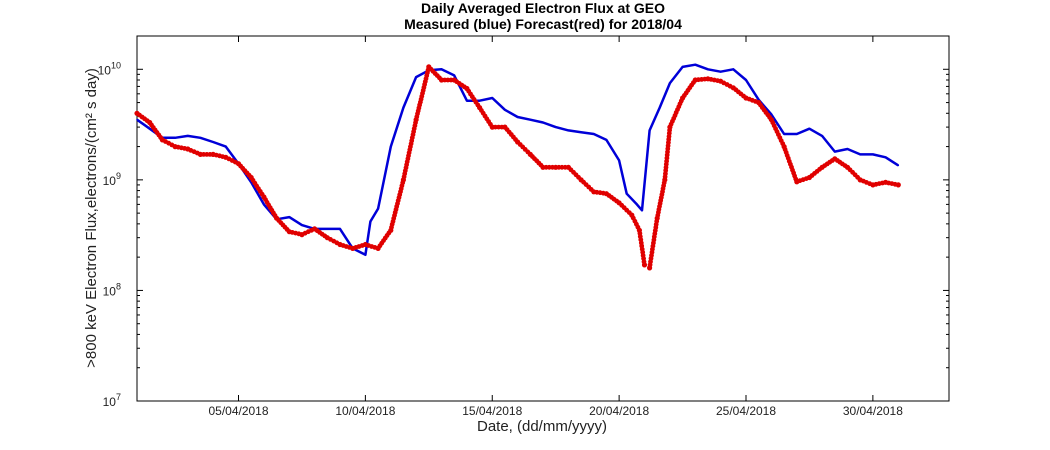  Describe the element at coordinates (873, 411) in the screenshot. I see `x-tick-label: 30/04/2018` at that location.